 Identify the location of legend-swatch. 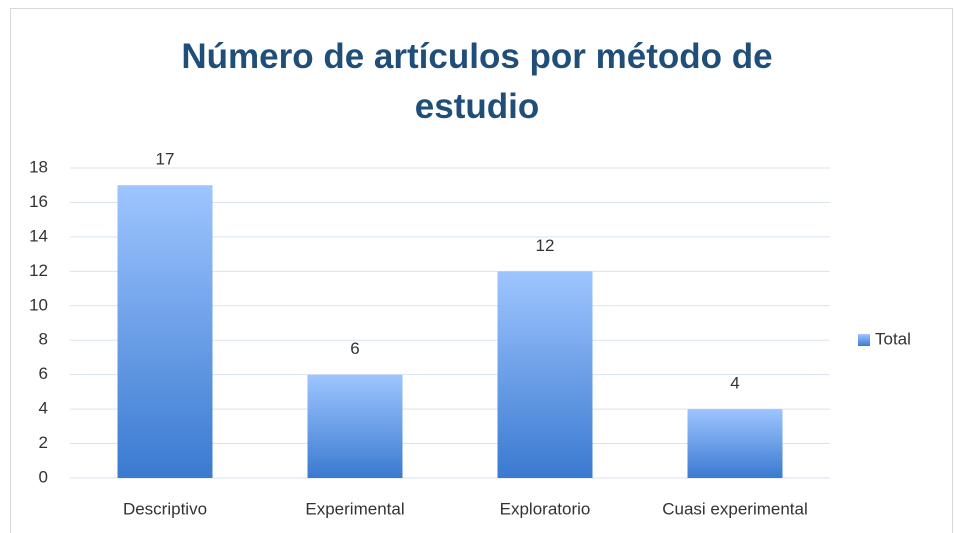
(864, 340).